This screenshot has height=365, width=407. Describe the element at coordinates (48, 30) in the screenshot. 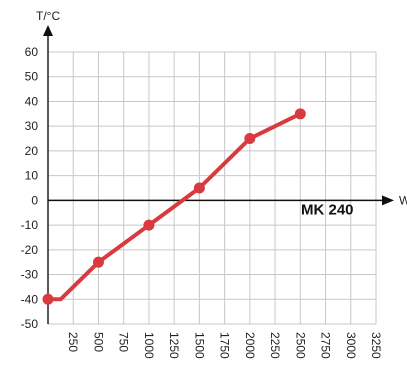

I see `y-axis-arrow` at that location.